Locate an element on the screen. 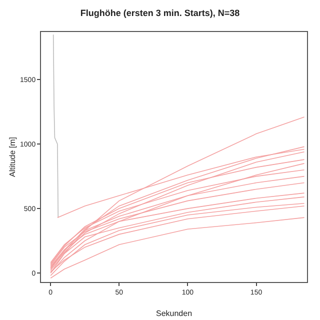  y-axis-title: Altitude [m] is located at coordinates (12, 157).